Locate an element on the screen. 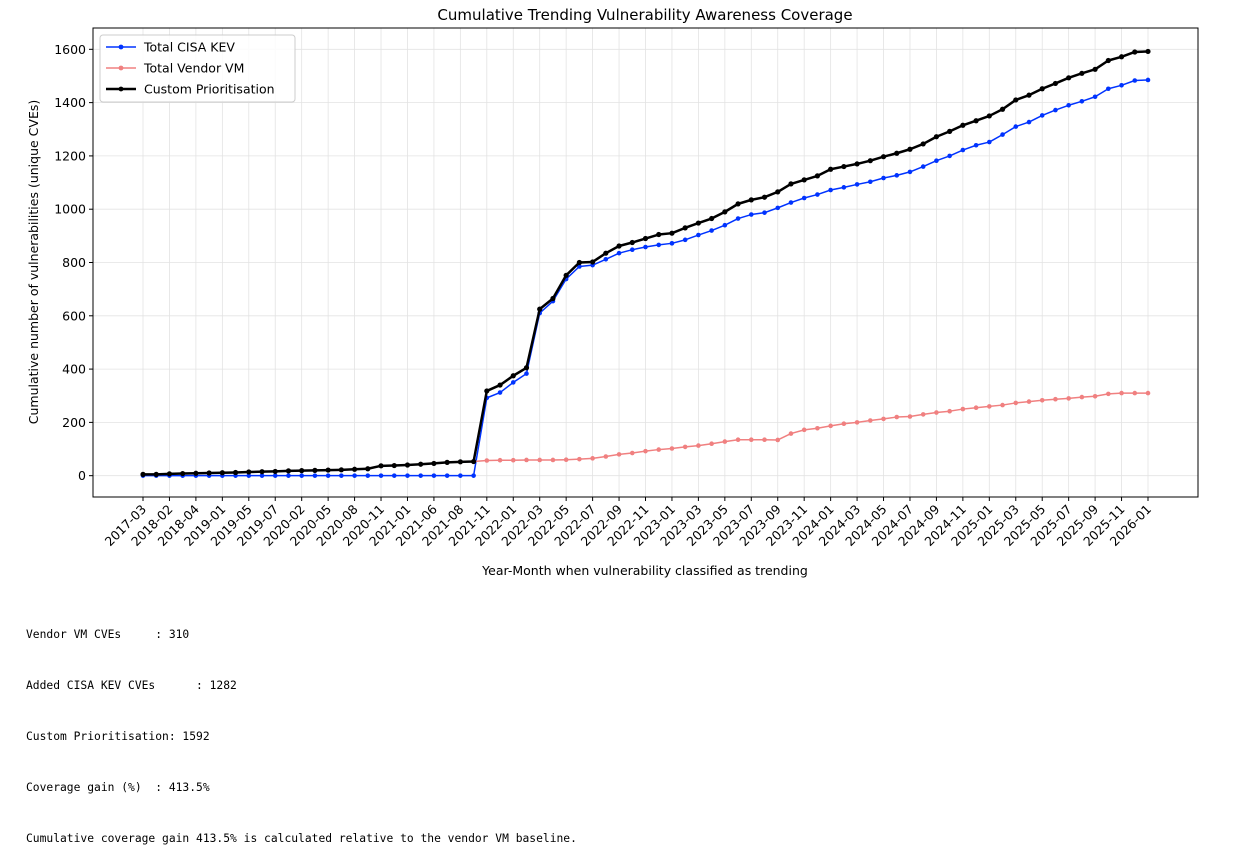 Image resolution: width=1237 pixels, height=864 pixels. legend-label: Total CISA KEV is located at coordinates (189, 47).